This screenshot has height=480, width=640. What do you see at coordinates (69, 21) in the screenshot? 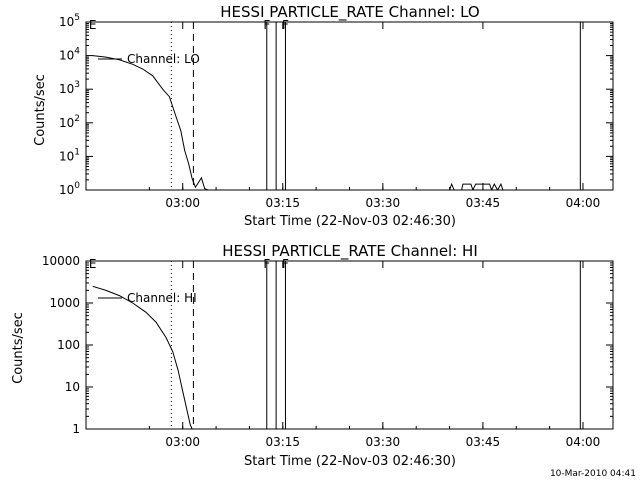
I see `y-tick-label: 10⁵` at bounding box center [69, 21].